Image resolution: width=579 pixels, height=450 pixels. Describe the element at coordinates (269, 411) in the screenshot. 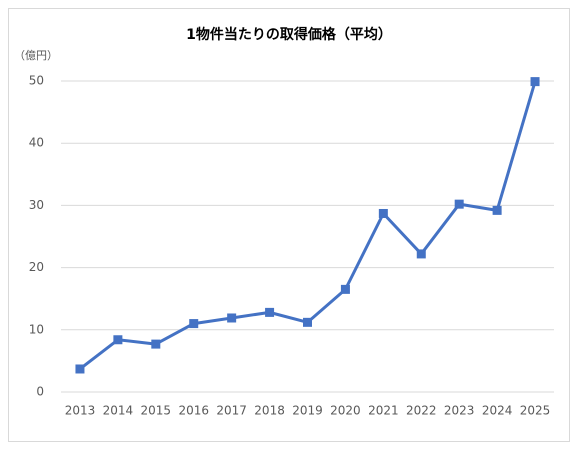

I see `x-tick-label: 2018` at that location.